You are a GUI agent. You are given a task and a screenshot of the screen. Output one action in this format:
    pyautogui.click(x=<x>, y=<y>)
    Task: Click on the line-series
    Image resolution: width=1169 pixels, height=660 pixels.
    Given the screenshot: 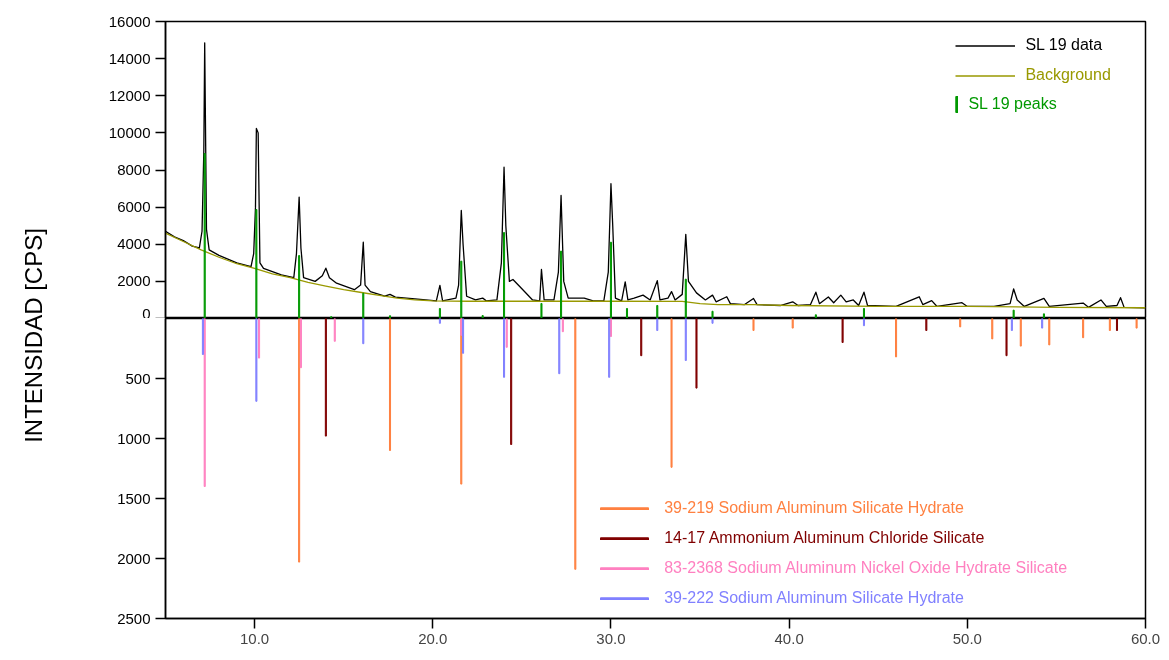 What is the action you would take?
    pyautogui.click(x=655, y=270)
    